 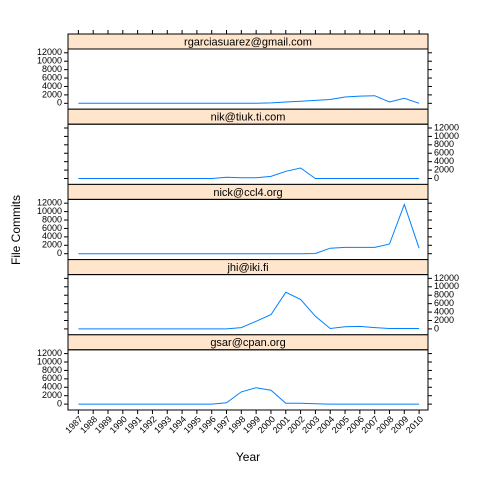 What do you see at coordinates (16, 230) in the screenshot?
I see `y-axis-label: File Commits` at bounding box center [16, 230].